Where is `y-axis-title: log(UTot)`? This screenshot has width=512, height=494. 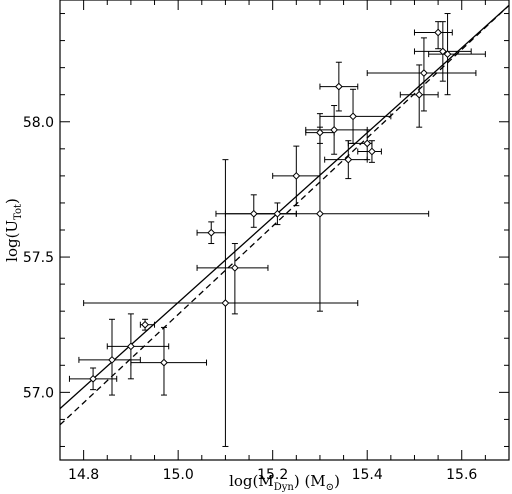
y-axis-title: log(UTot) is located at coordinates (13, 230).